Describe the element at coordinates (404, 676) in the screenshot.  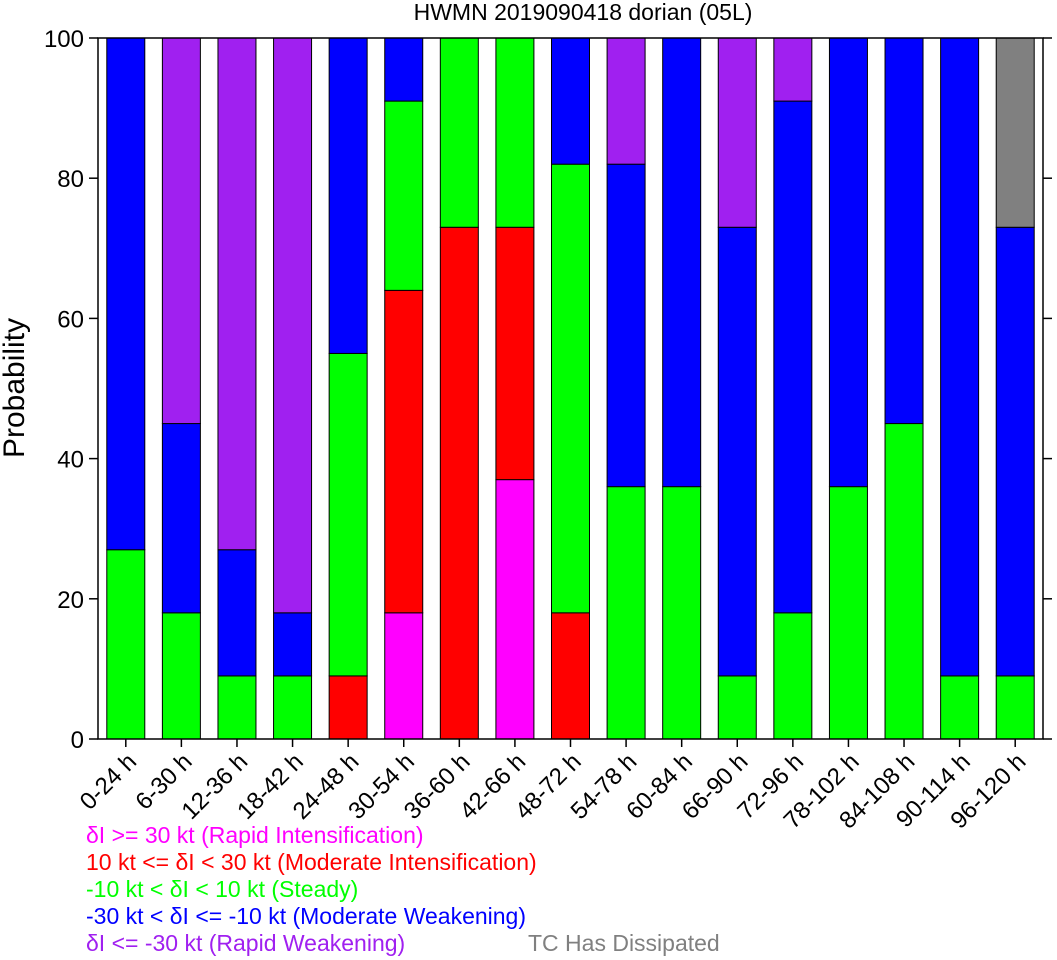
I see `bar-ri-30-54h` at that location.